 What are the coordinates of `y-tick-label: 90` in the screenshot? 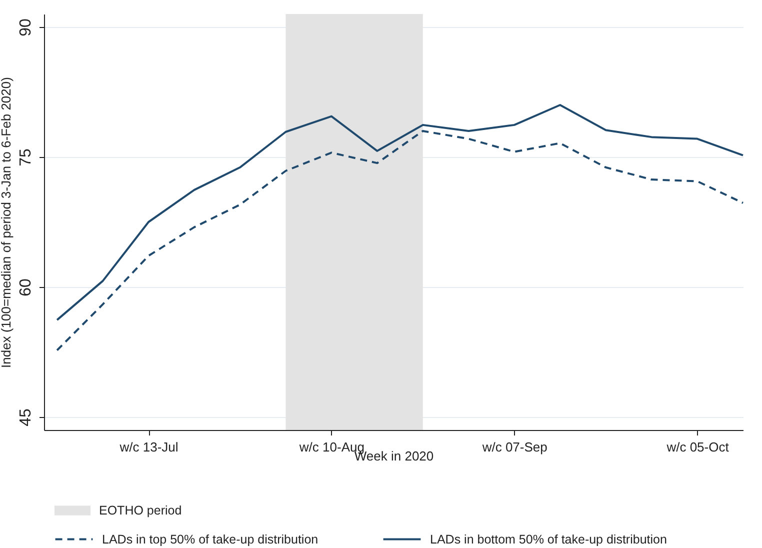 It's located at (26, 27).